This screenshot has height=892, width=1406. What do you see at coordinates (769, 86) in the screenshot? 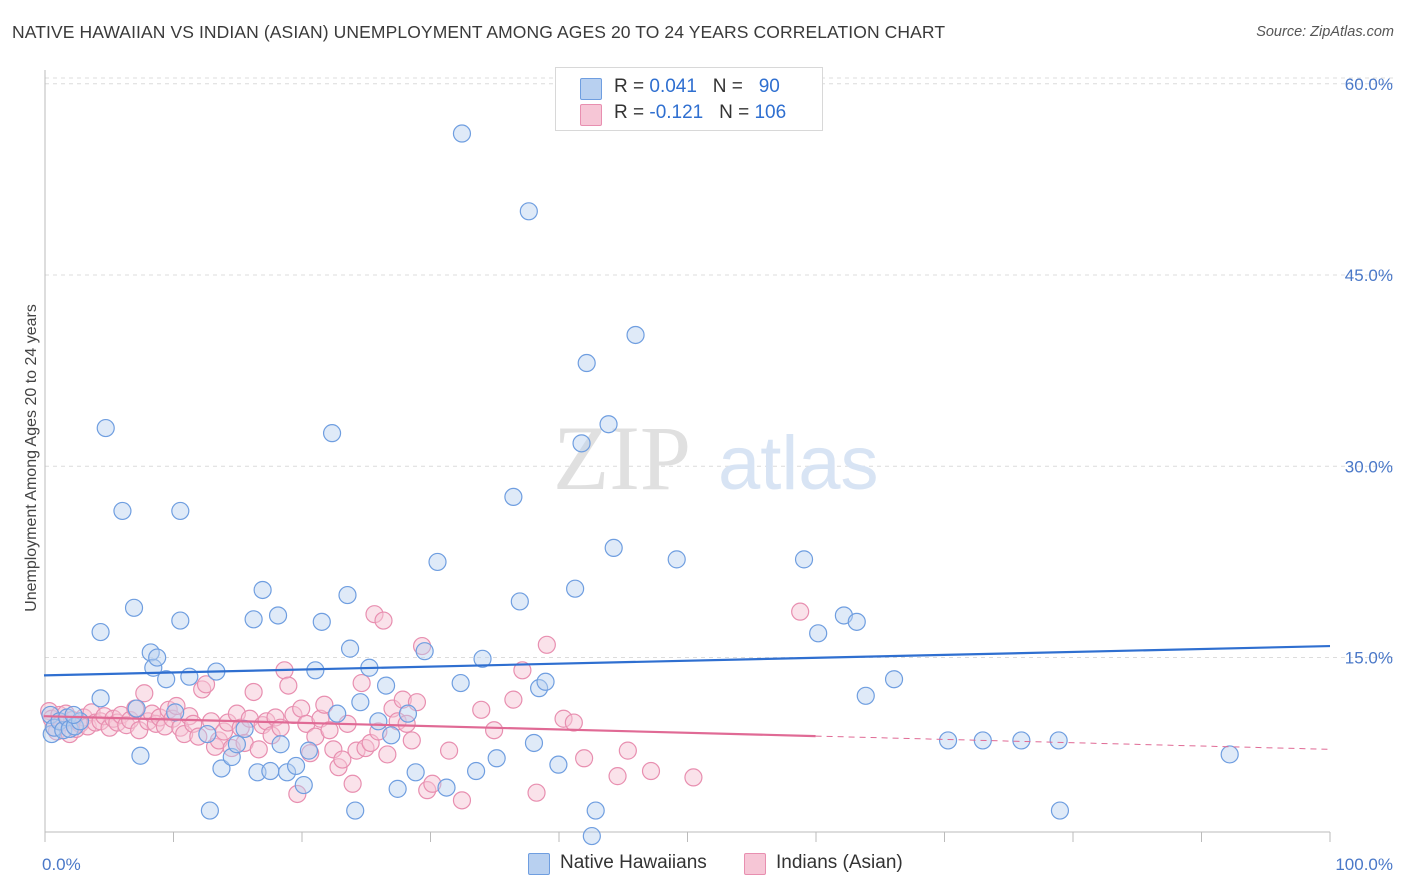
I see `legend-n-value: 90` at bounding box center [769, 86].